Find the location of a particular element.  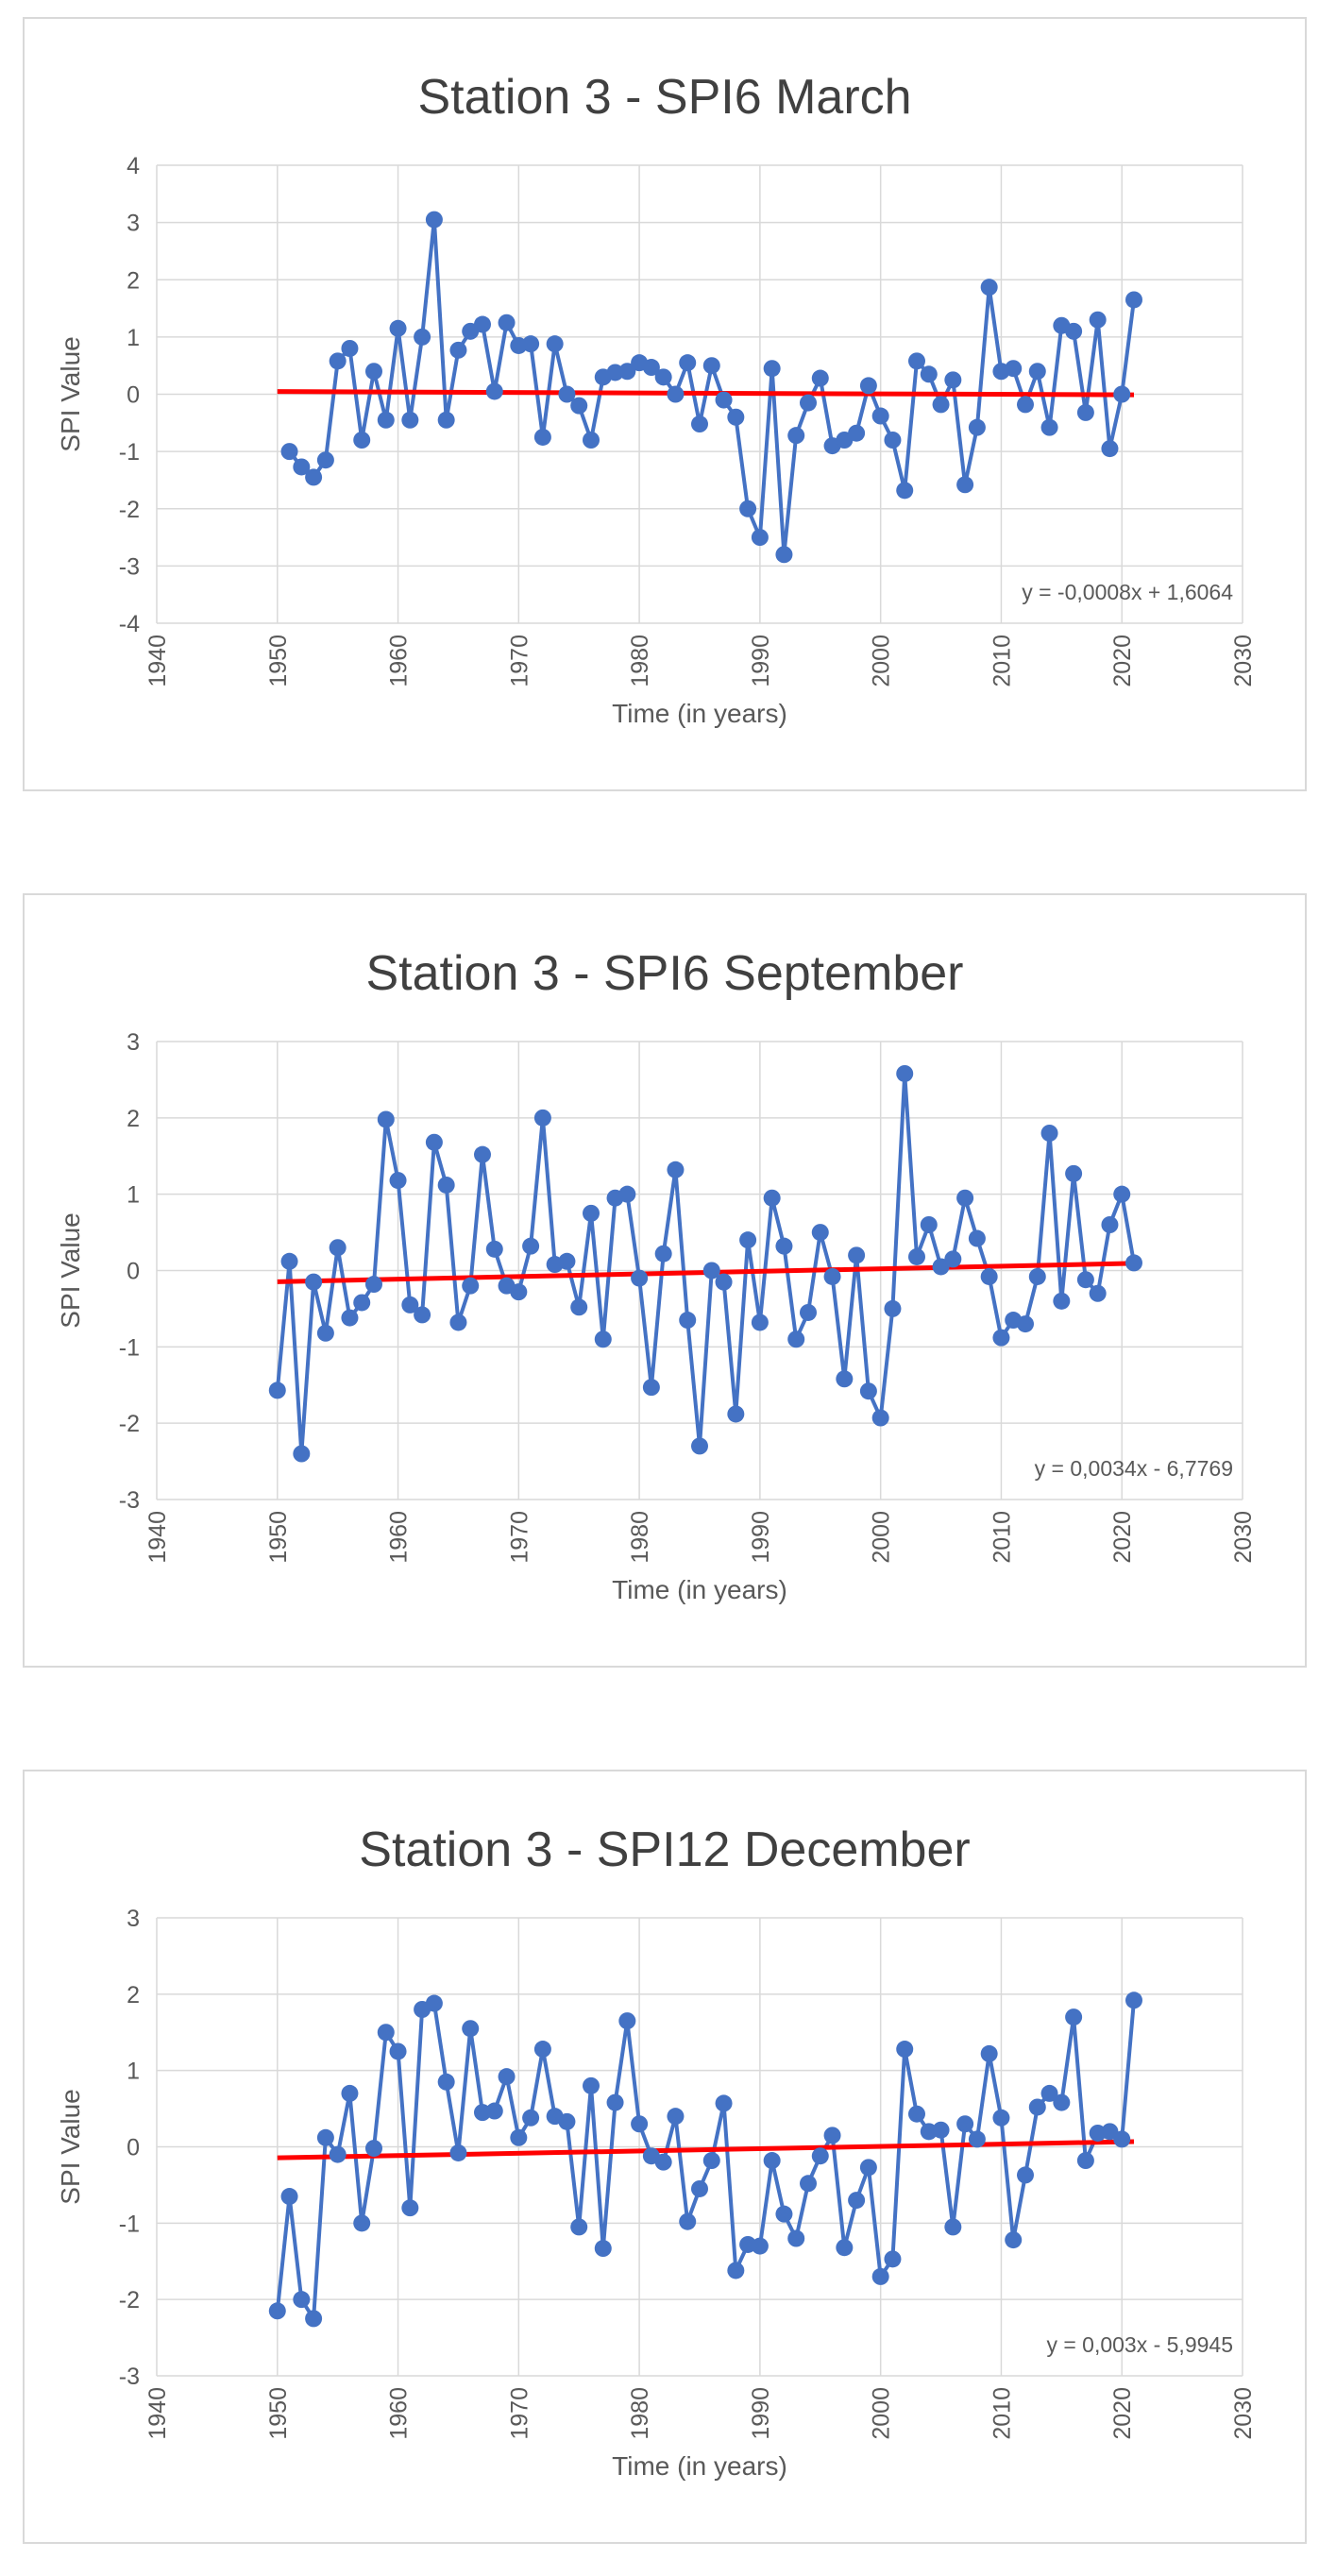

x-tick-label: 1990 is located at coordinates (761, 661).